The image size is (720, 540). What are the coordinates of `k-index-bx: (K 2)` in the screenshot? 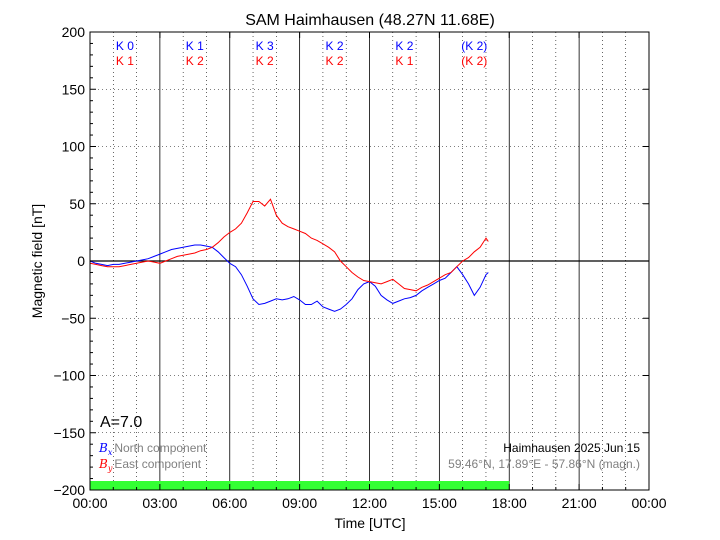 It's located at (474, 46).